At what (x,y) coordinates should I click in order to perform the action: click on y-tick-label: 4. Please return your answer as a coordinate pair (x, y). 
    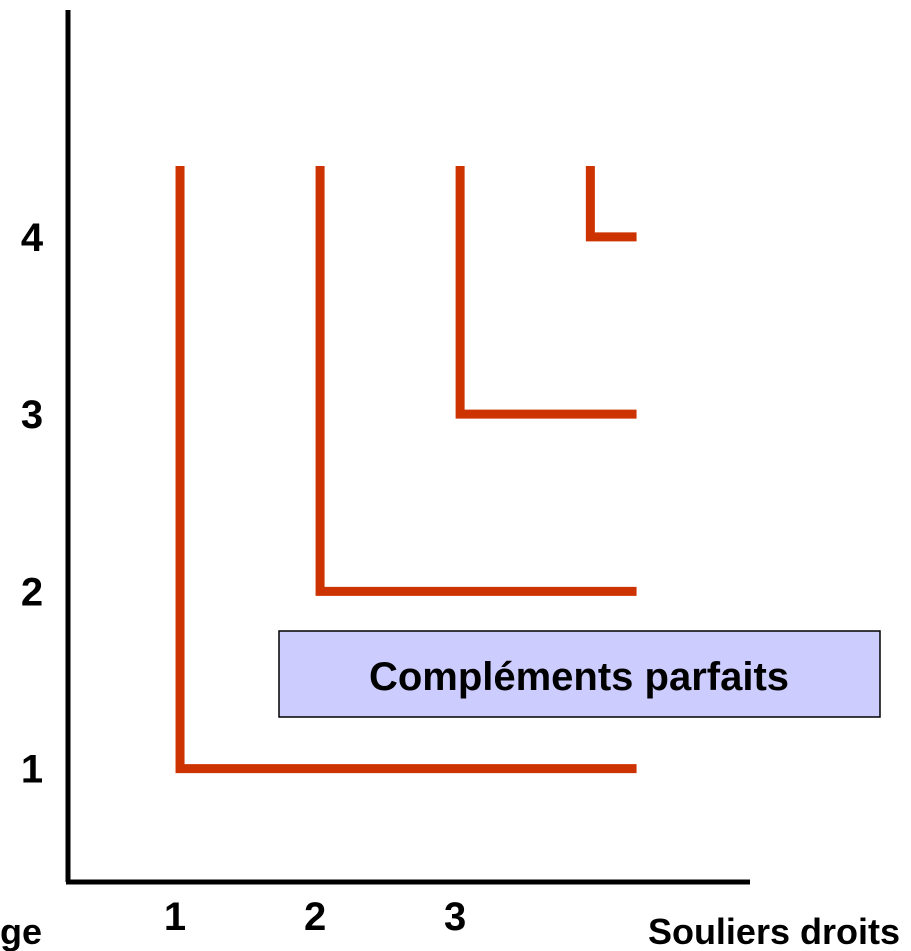
    Looking at the image, I should click on (32, 238).